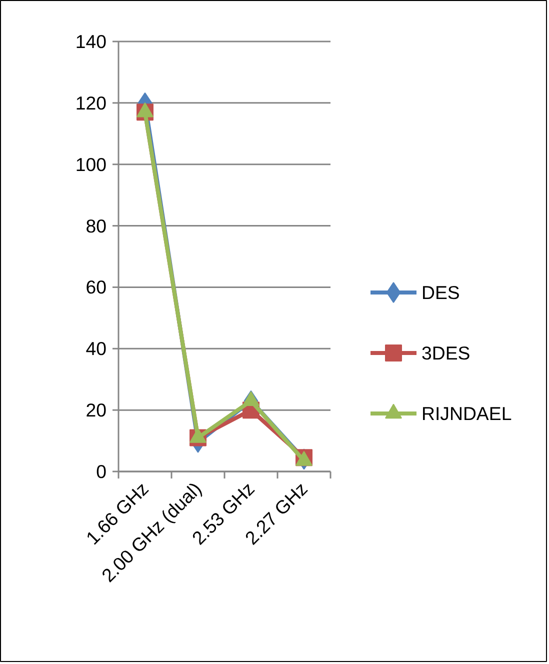  I want to click on y-tick-label: 0, so click(101, 471).